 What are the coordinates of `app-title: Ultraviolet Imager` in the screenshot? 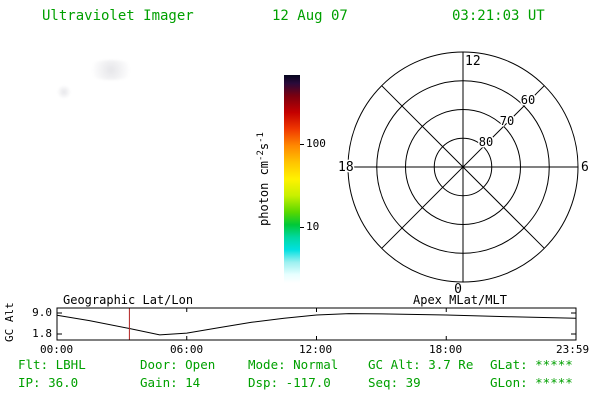 It's located at (118, 16).